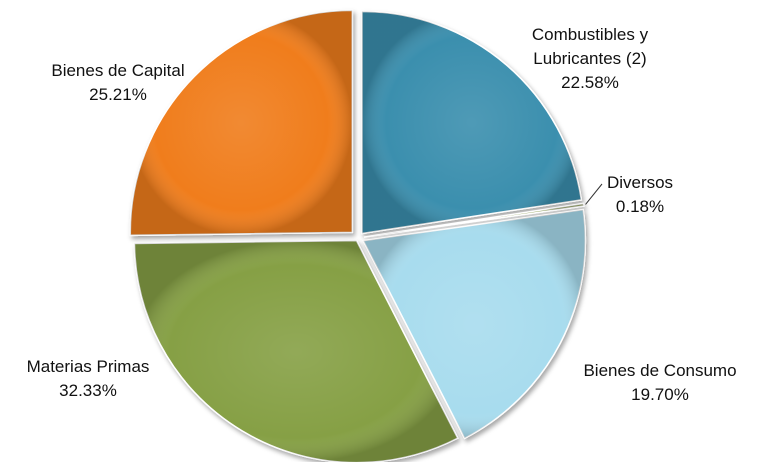 Image resolution: width=757 pixels, height=462 pixels. What do you see at coordinates (241, 123) in the screenshot?
I see `pie-slice-bienes-capital` at bounding box center [241, 123].